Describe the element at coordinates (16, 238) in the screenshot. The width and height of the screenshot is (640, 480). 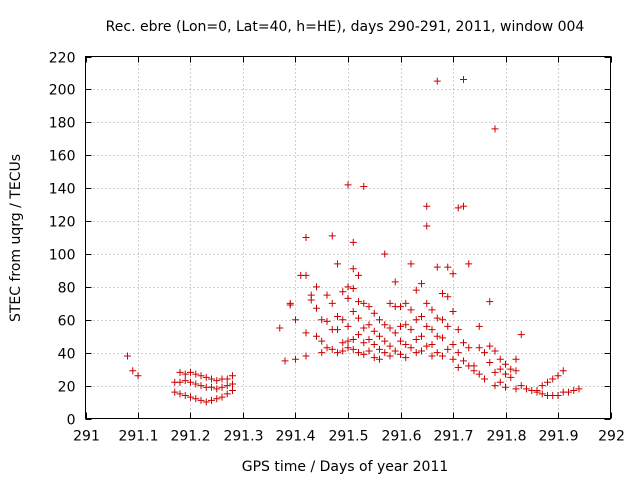
I see `y-axis-label: STEC from uqrg / TECUs` at that location.